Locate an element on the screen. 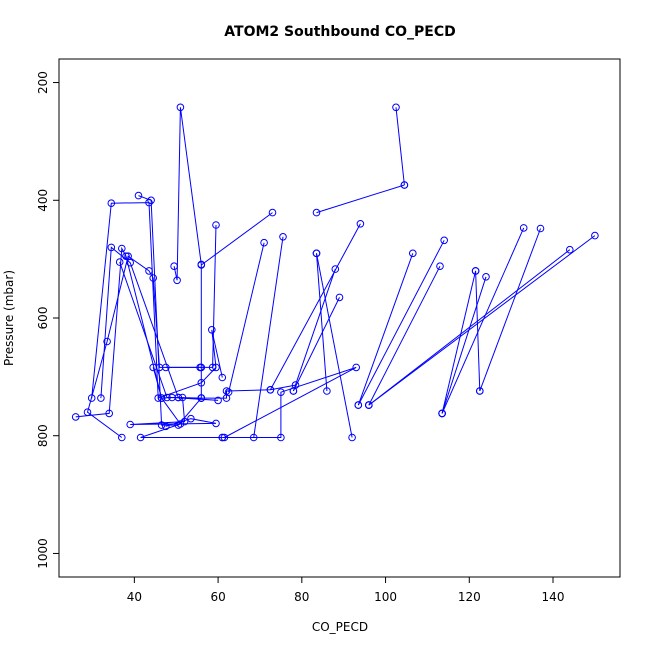 The image size is (650, 650). y-tick-label: 600 is located at coordinates (43, 318).